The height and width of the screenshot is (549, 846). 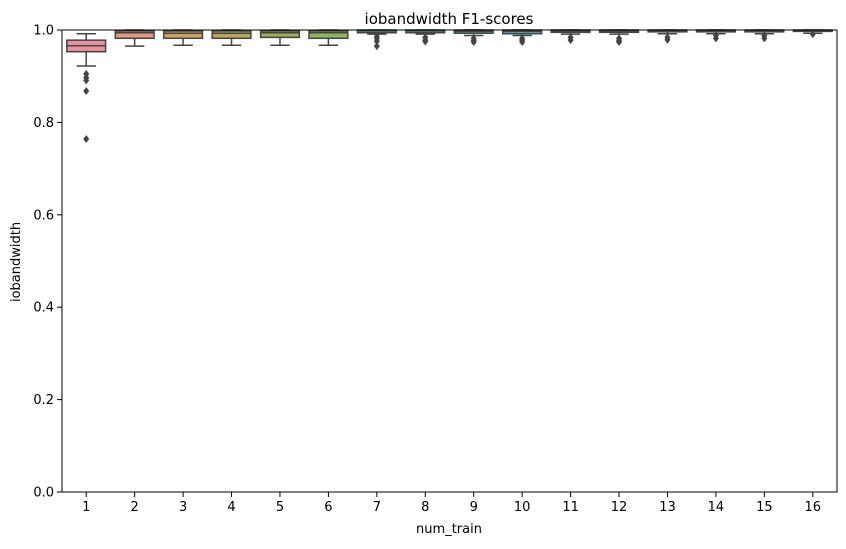 I want to click on y-tick-label: 0.2, so click(x=43, y=400).